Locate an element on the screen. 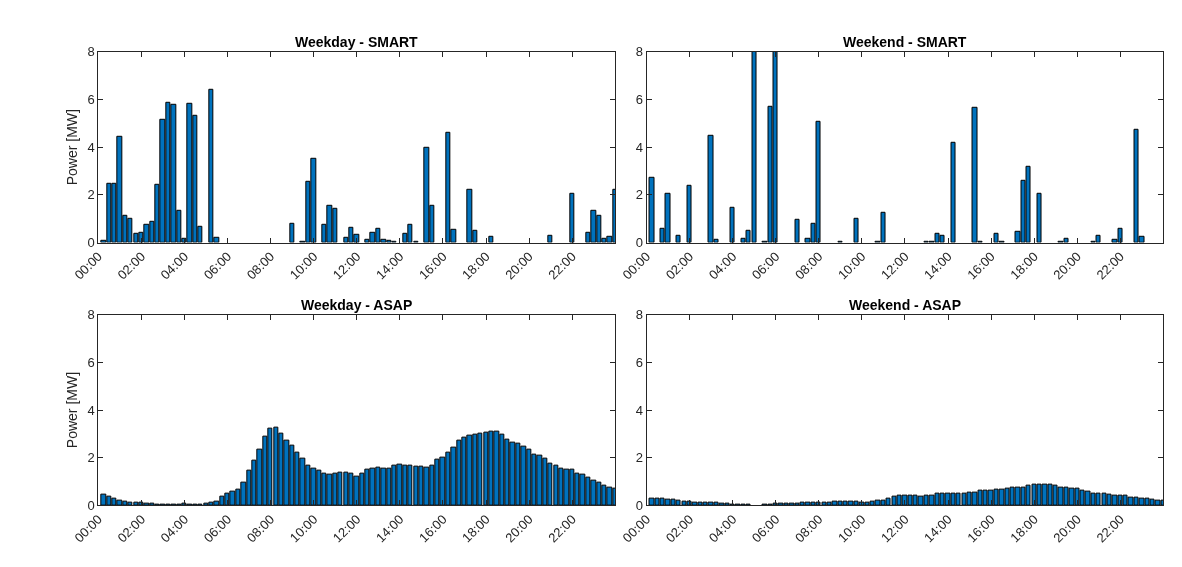 This screenshot has height=567, width=1182. chart-title: Weekday - ASAP is located at coordinates (357, 305).